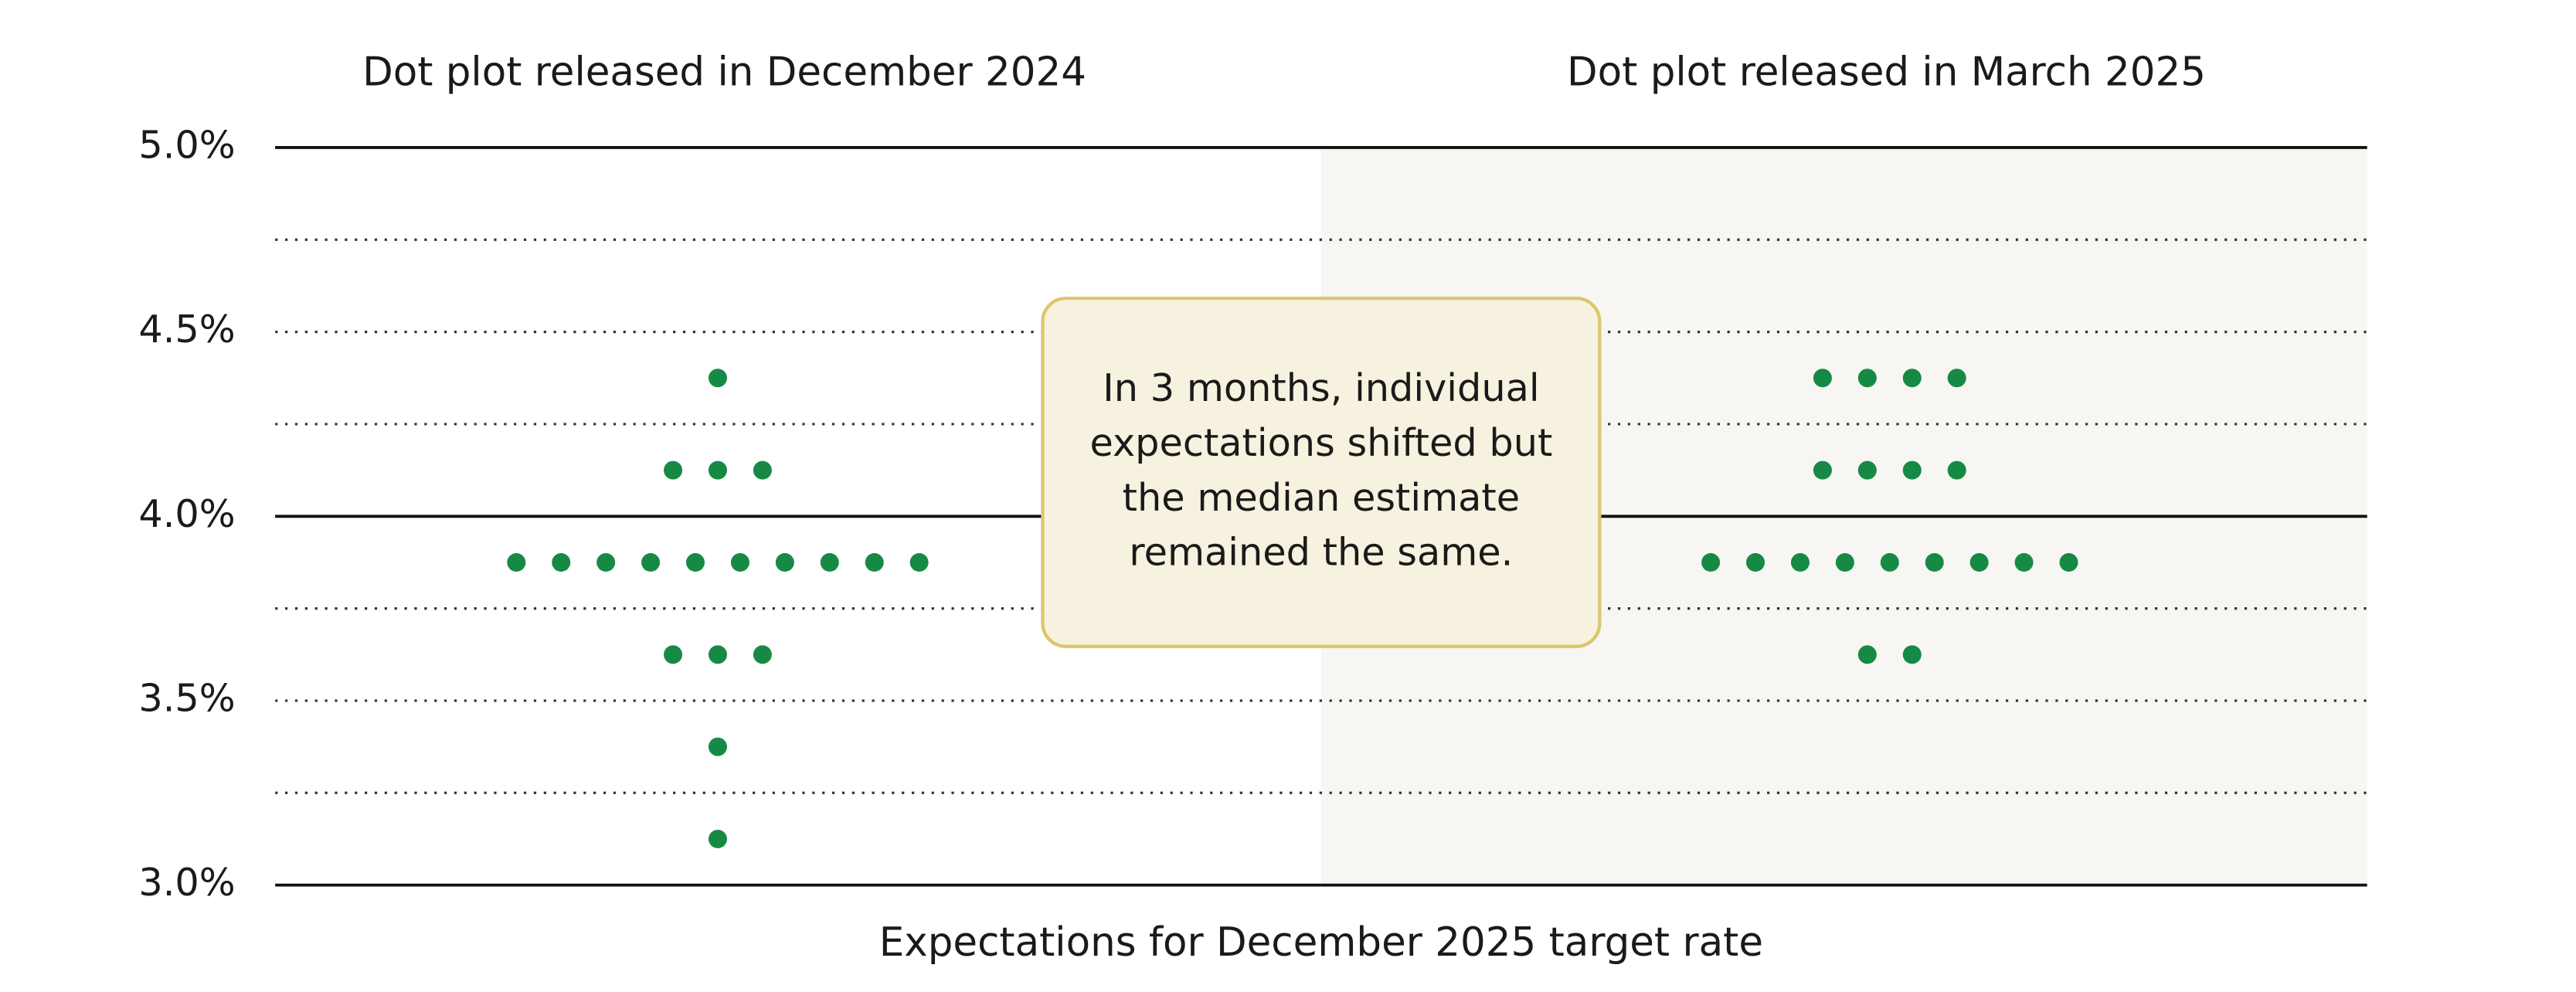 Image resolution: width=2576 pixels, height=992 pixels. What do you see at coordinates (724, 72) in the screenshot?
I see `panel-title: Dot plot released in December 2024` at bounding box center [724, 72].